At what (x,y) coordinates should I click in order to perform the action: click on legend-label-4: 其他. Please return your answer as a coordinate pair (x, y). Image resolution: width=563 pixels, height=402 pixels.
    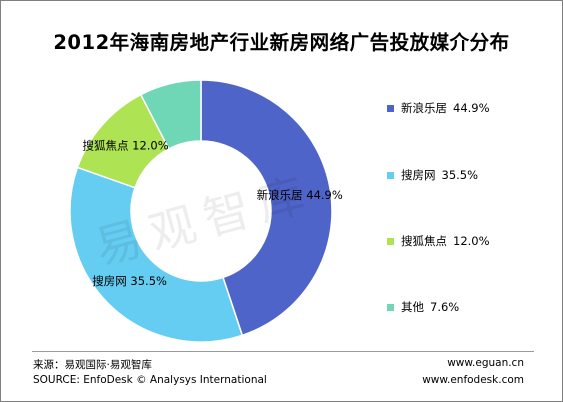
    Looking at the image, I should click on (412, 307).